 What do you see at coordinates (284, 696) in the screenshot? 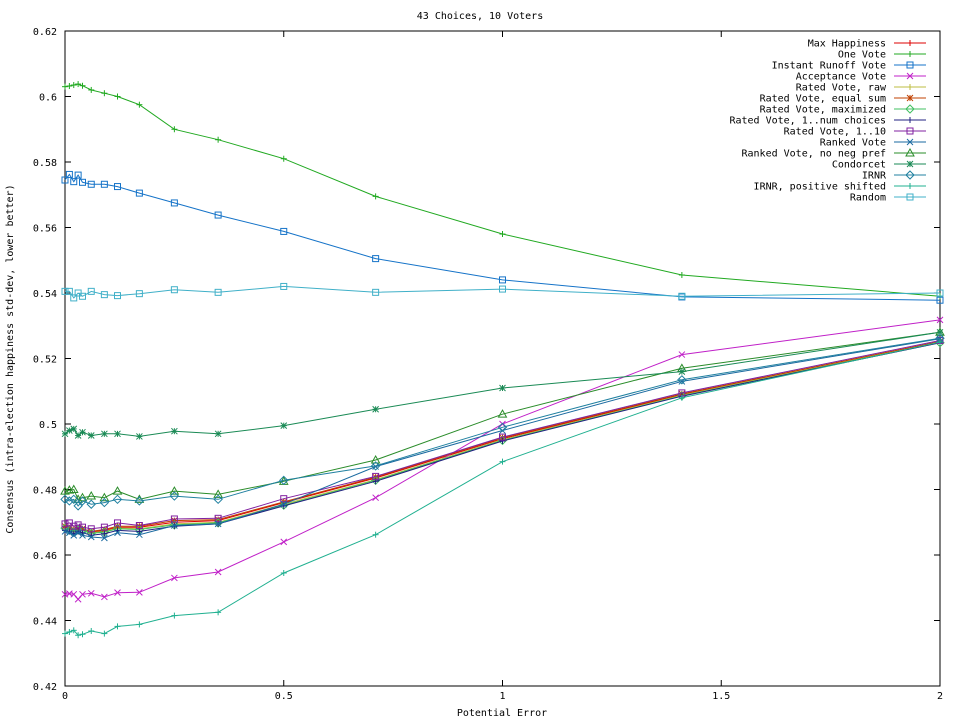
I see `x-tick-label: 0.5` at bounding box center [284, 696].